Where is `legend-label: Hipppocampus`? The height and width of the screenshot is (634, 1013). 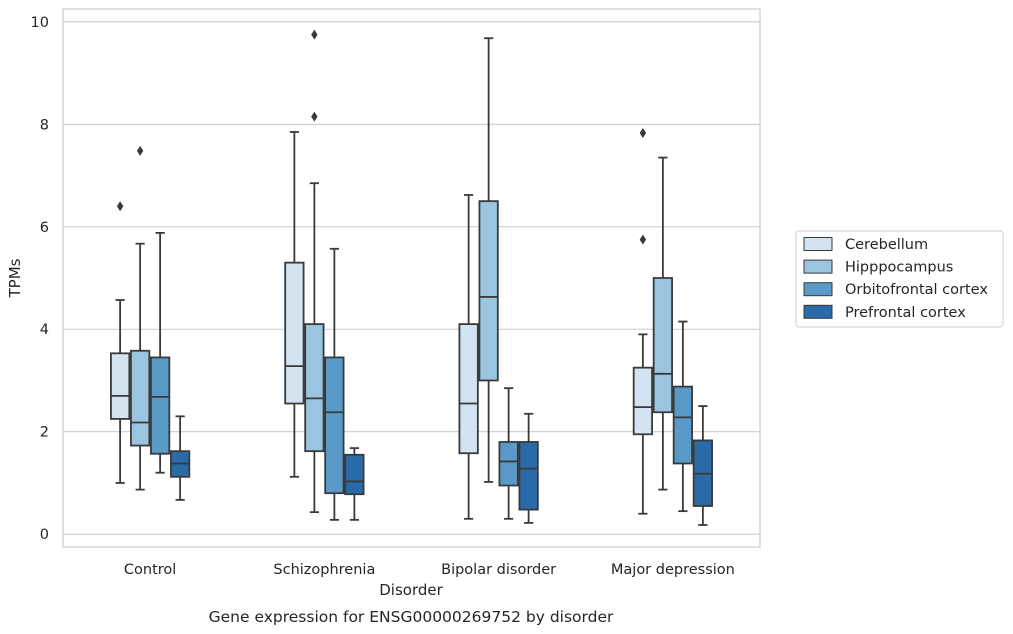 legend-label: Hipppocampus is located at coordinates (899, 268).